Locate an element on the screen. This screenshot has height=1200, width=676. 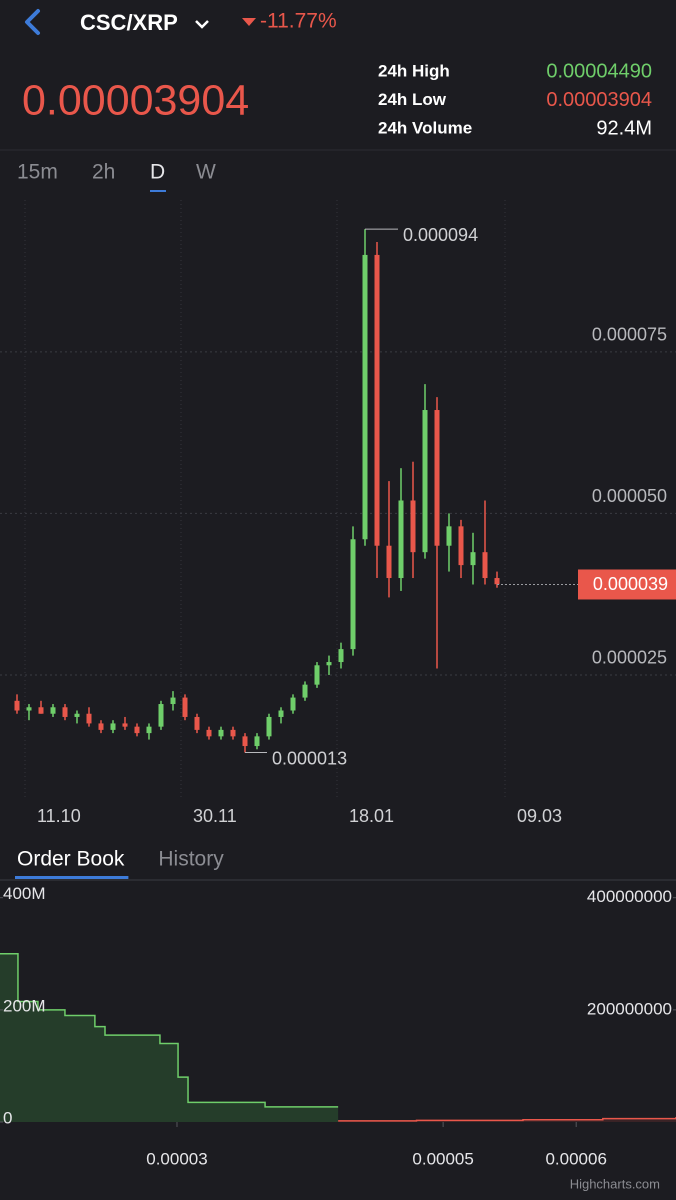
tab: History is located at coordinates (191, 859).